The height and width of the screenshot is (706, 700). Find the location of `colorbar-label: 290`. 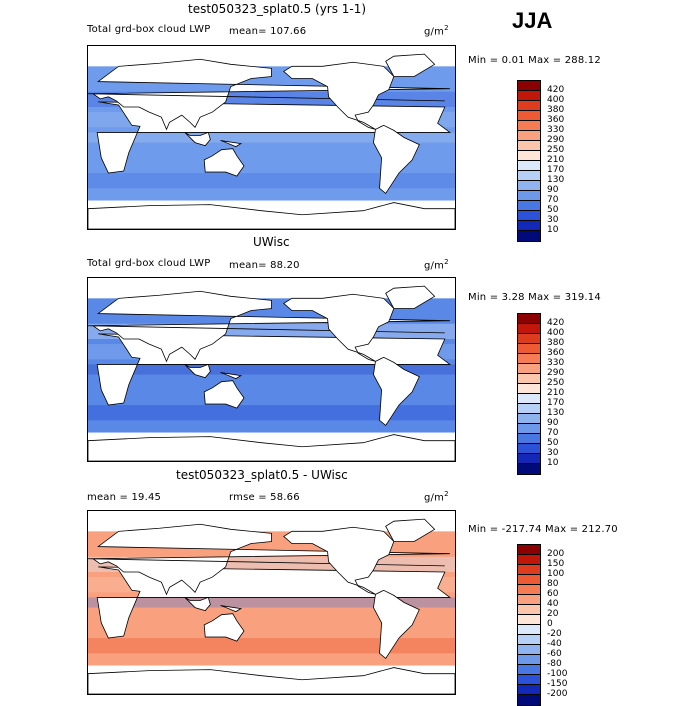

colorbar-label: 290 is located at coordinates (556, 140).